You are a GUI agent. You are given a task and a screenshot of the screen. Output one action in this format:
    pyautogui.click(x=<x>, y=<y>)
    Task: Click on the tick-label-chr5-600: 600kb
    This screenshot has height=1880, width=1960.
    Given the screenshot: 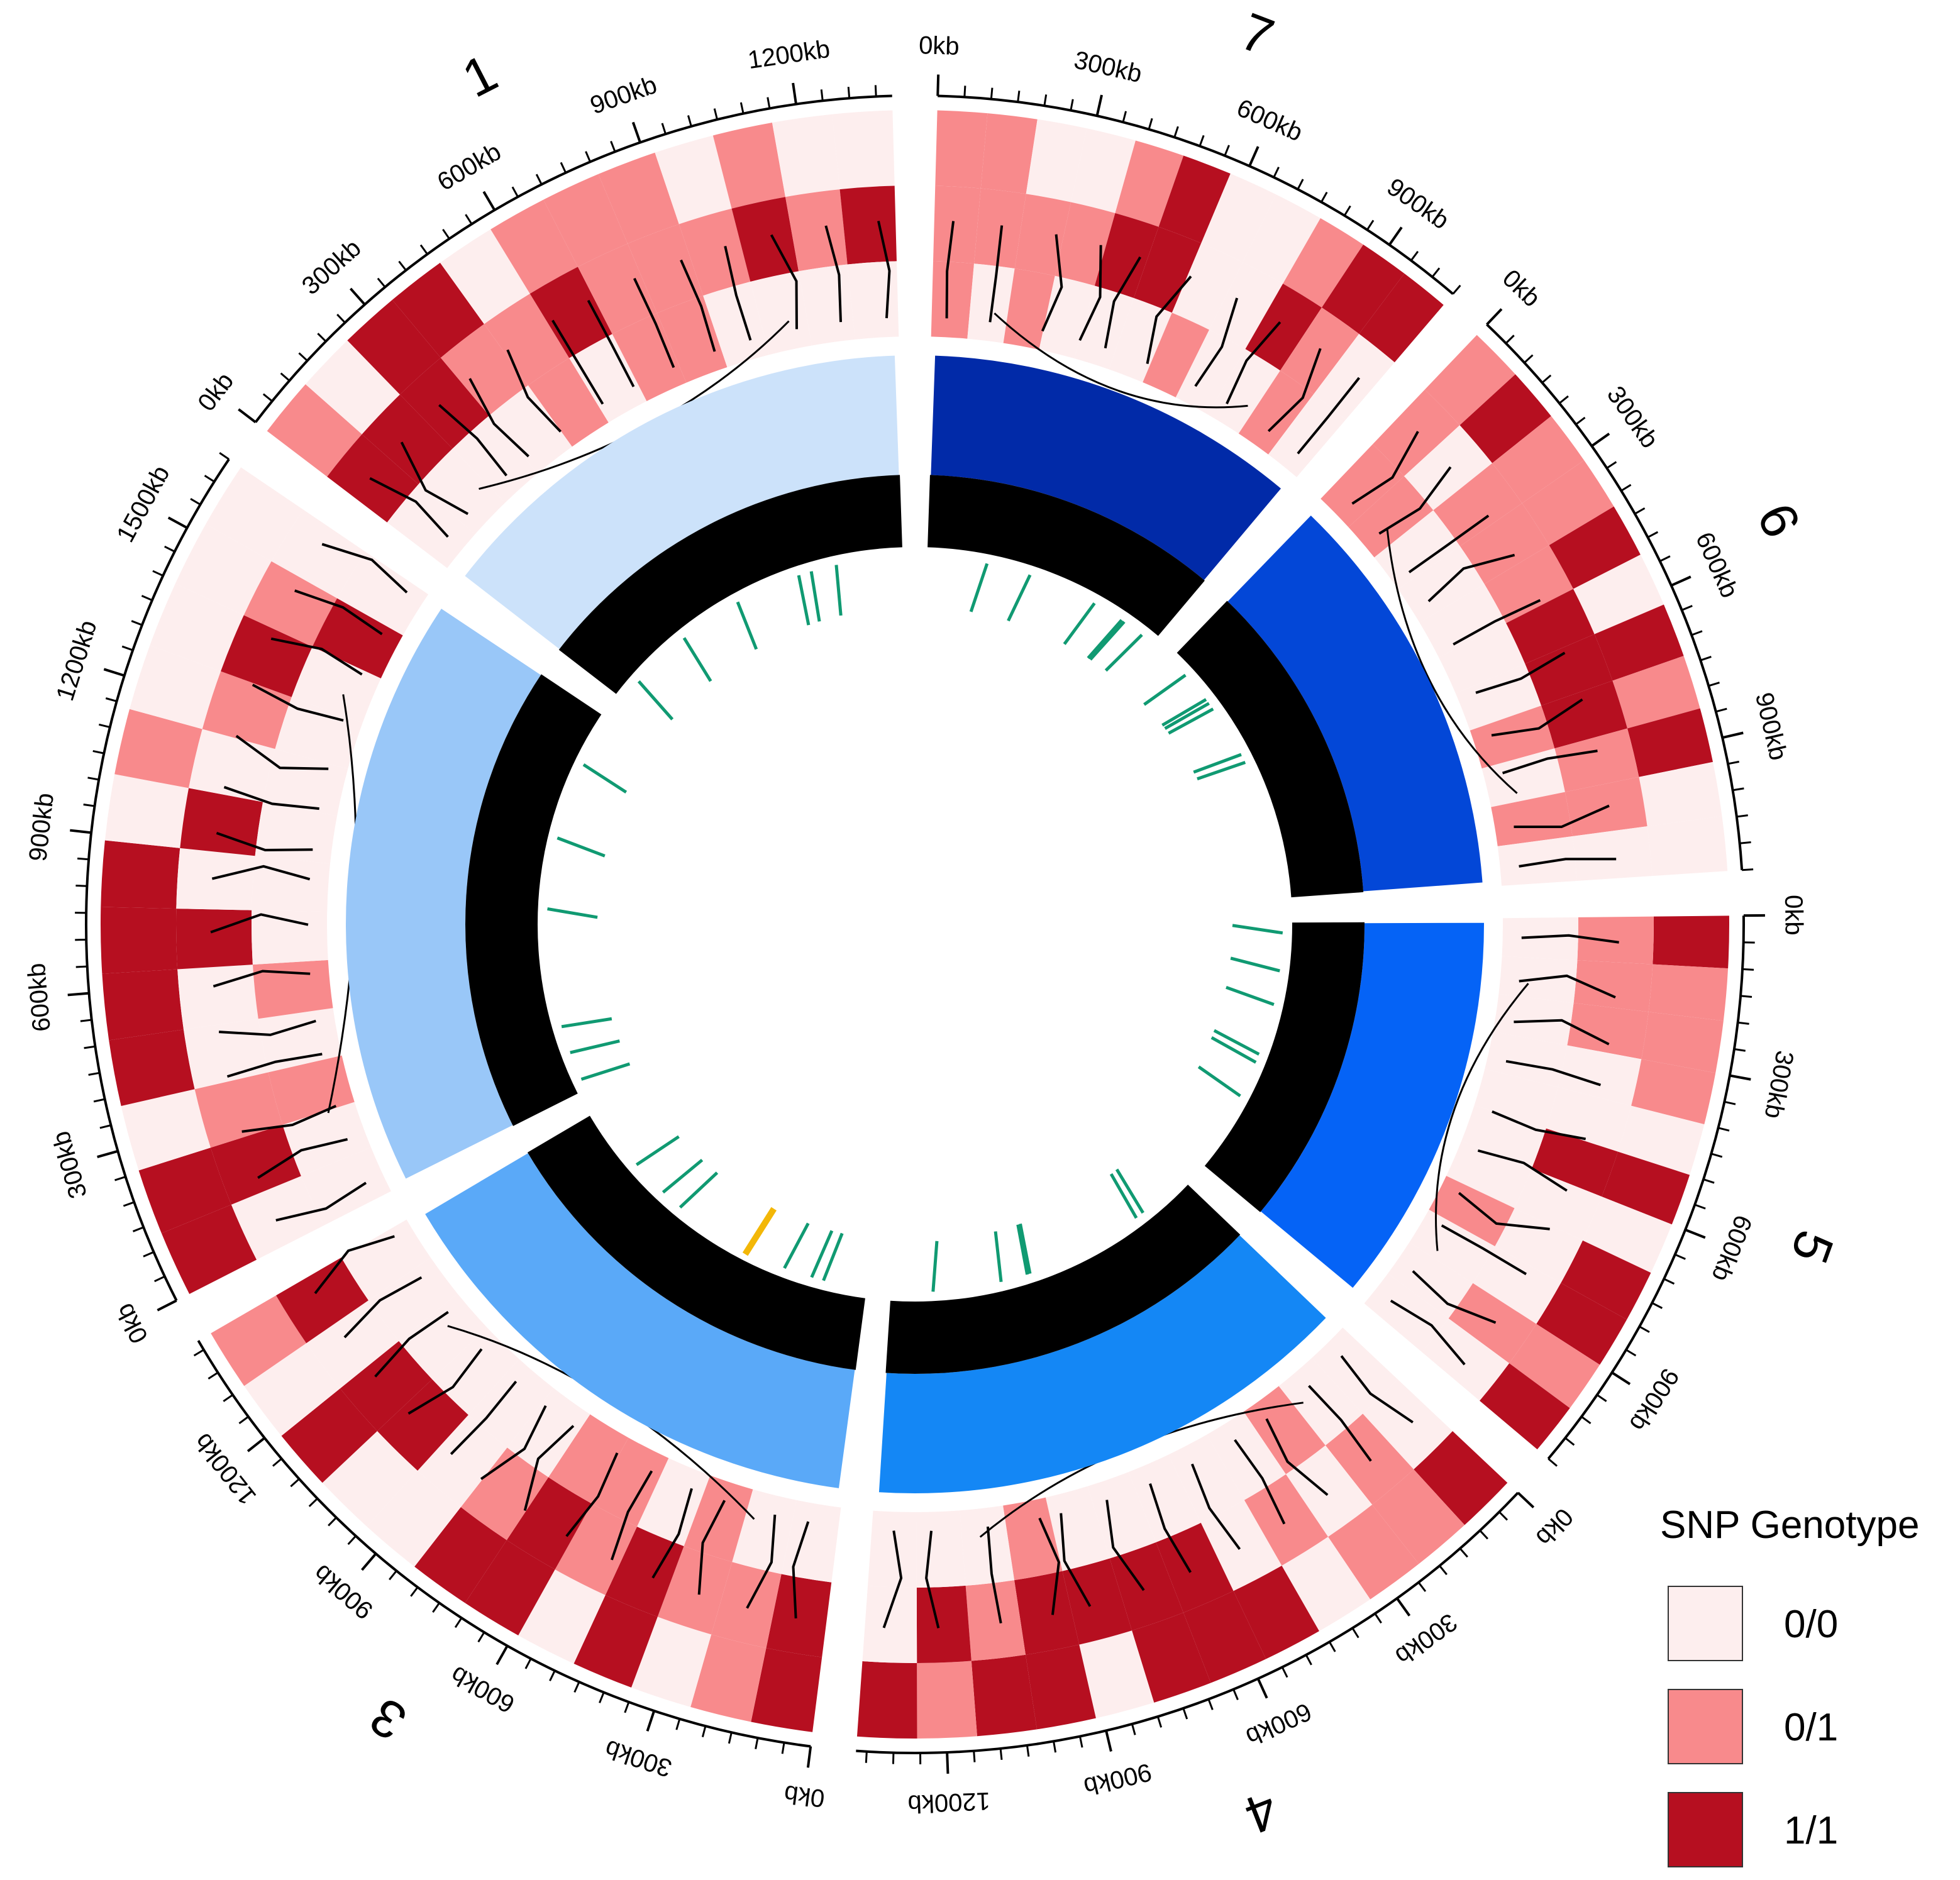 What is the action you would take?
    pyautogui.click(x=1731, y=1248)
    